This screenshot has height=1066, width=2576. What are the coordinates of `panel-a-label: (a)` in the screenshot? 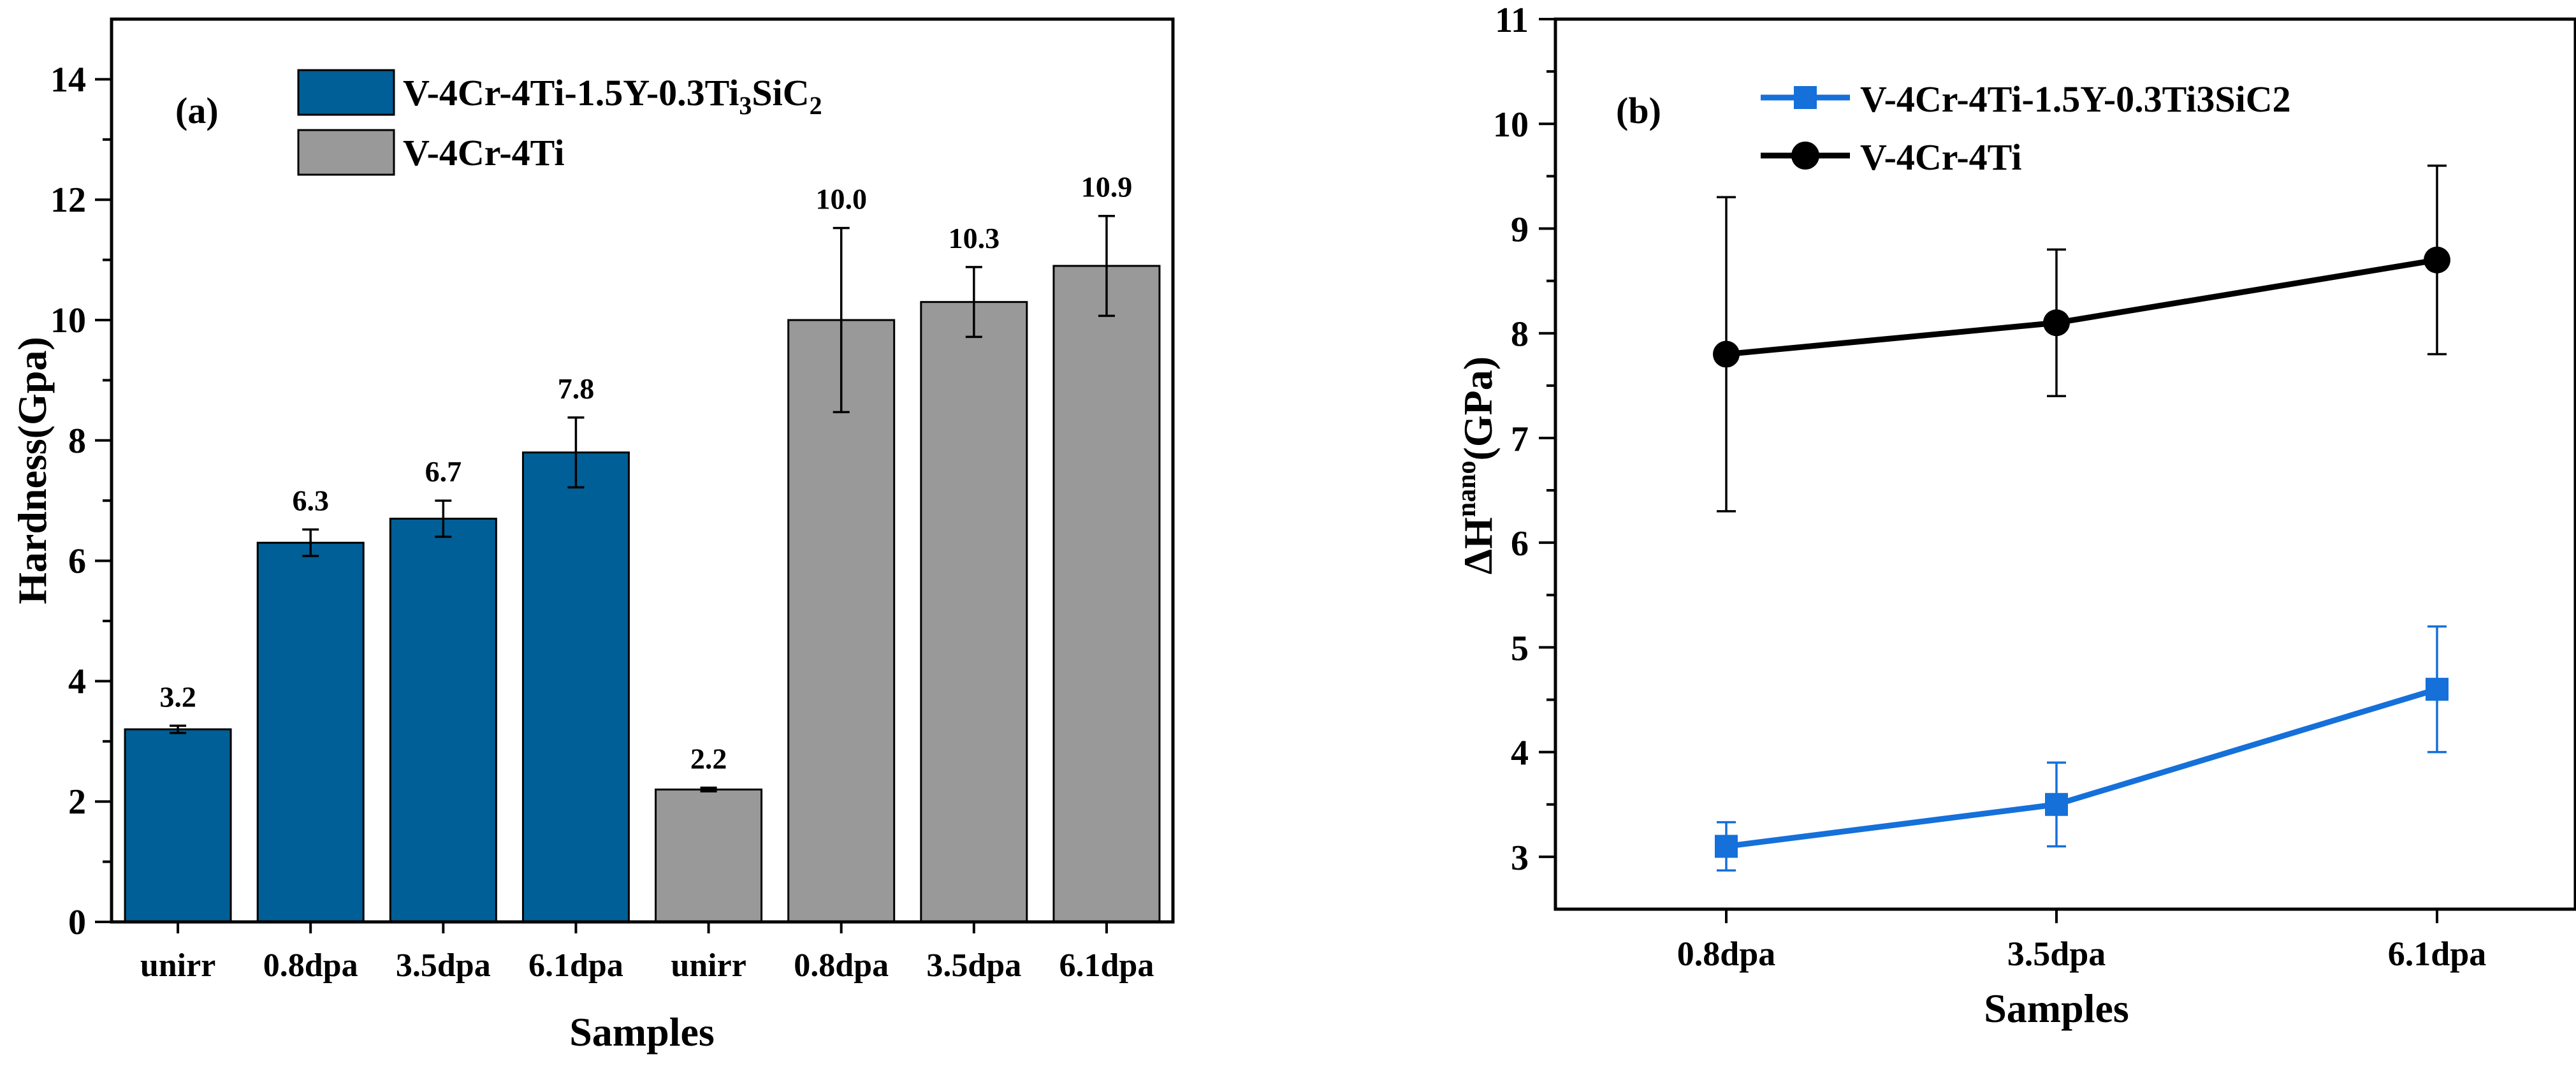 It's located at (197, 110).